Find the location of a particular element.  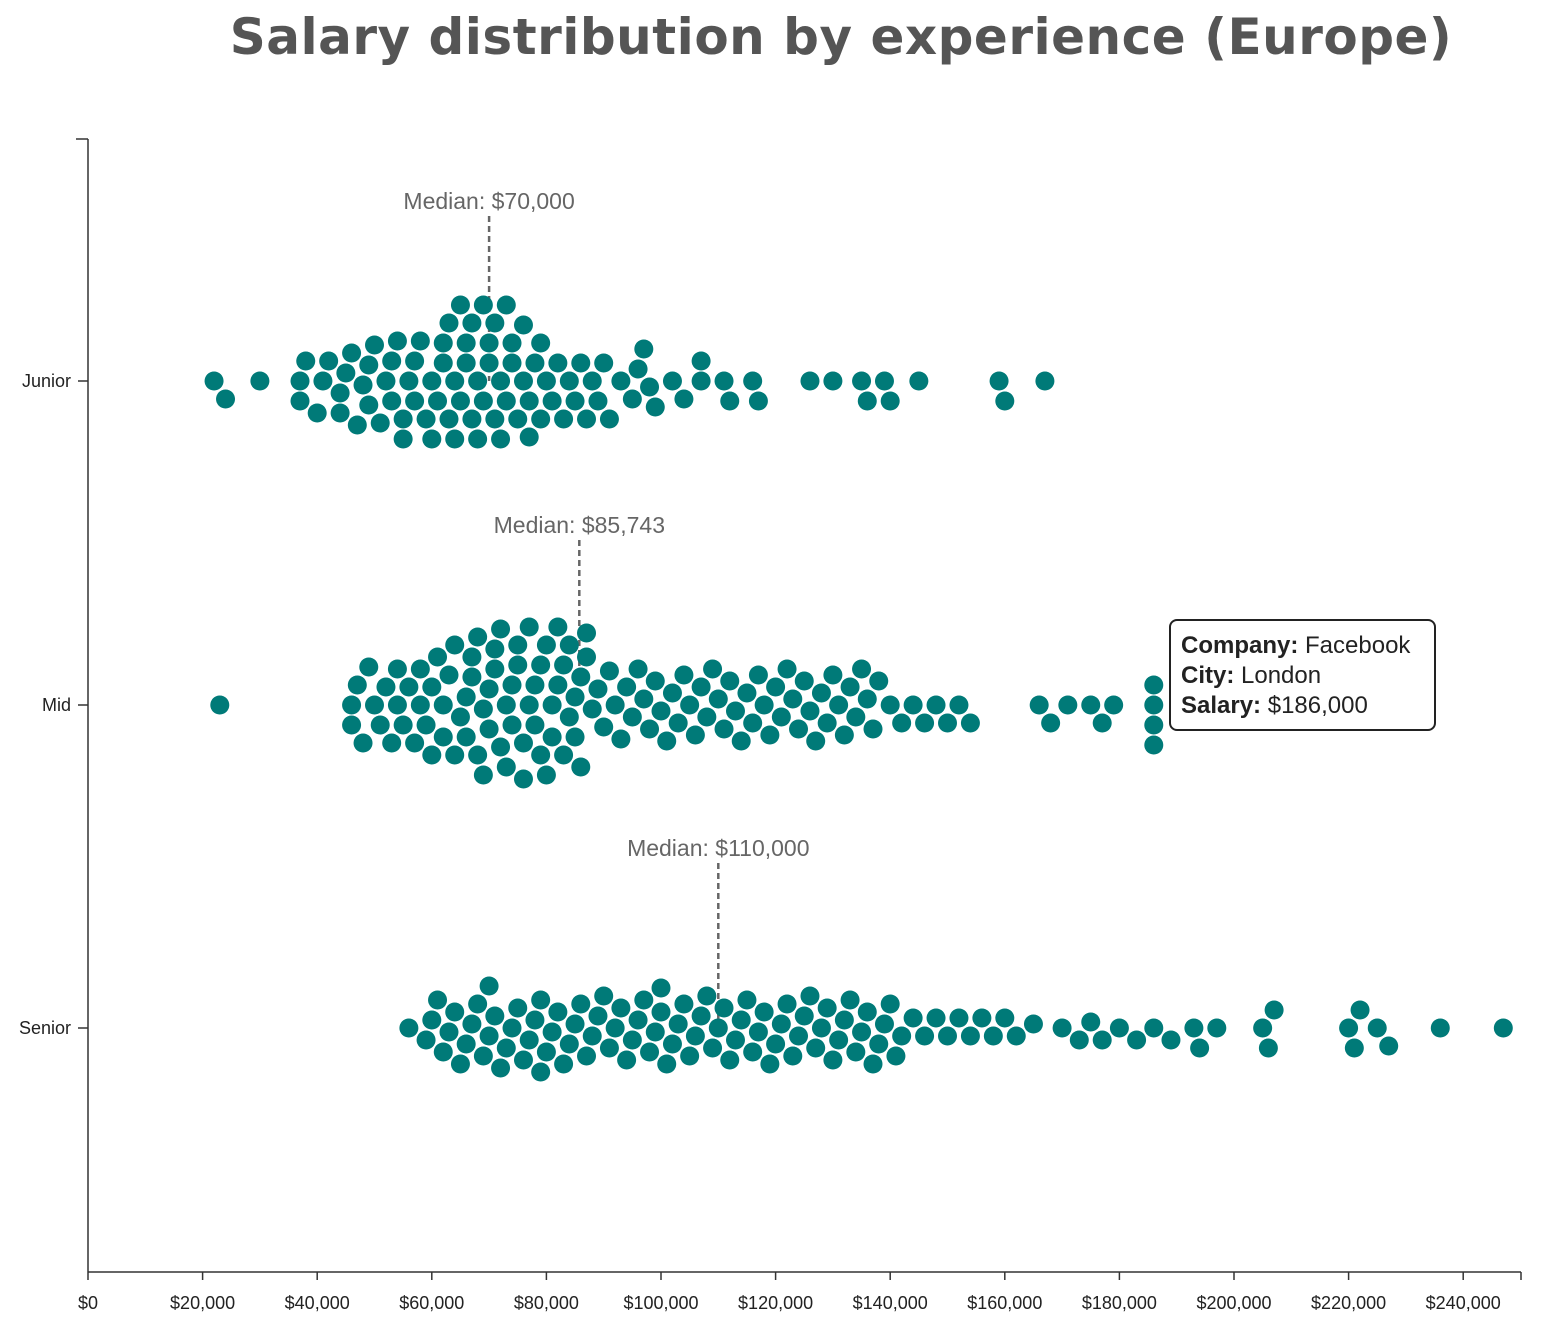

x-tick-label: $40,000 is located at coordinates (317, 1303).